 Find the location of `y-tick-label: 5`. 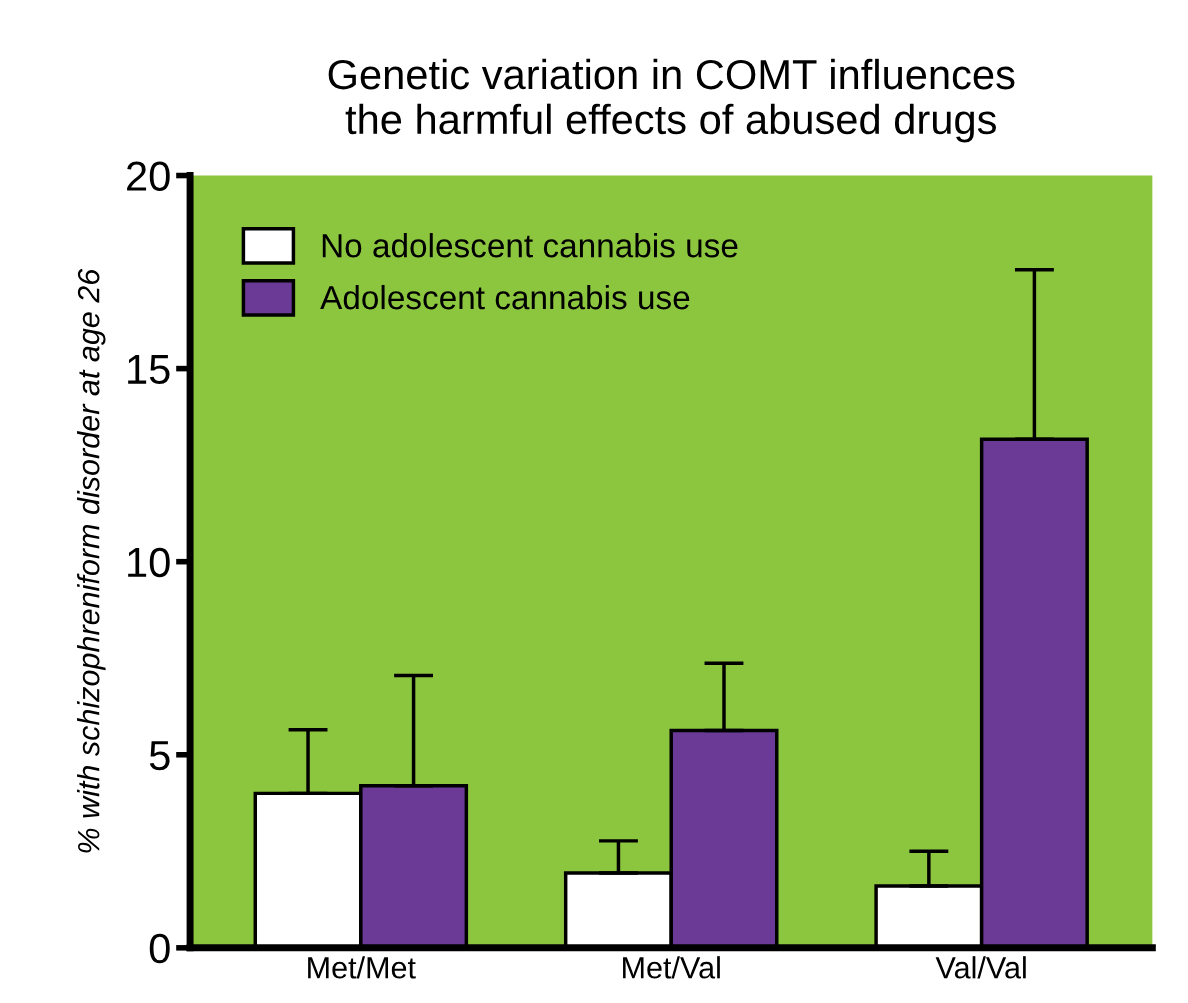

y-tick-label: 5 is located at coordinates (159, 756).